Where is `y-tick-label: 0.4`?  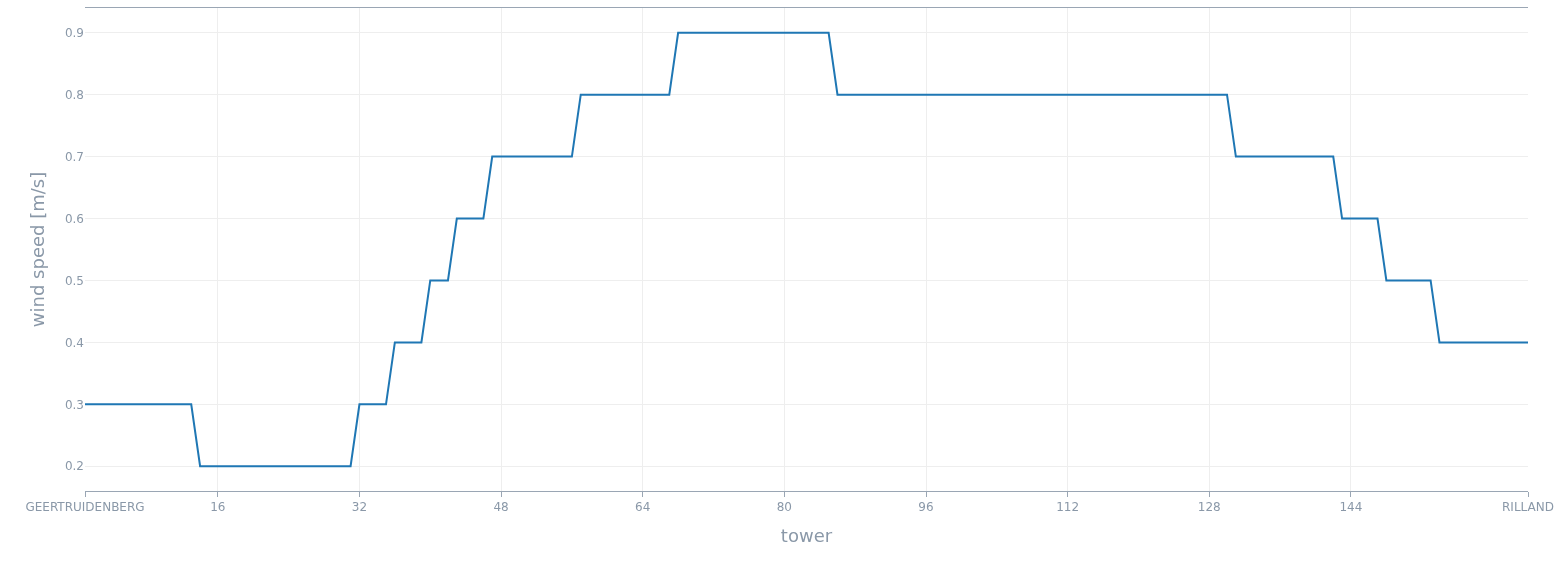 y-tick-label: 0.4 is located at coordinates (74, 342).